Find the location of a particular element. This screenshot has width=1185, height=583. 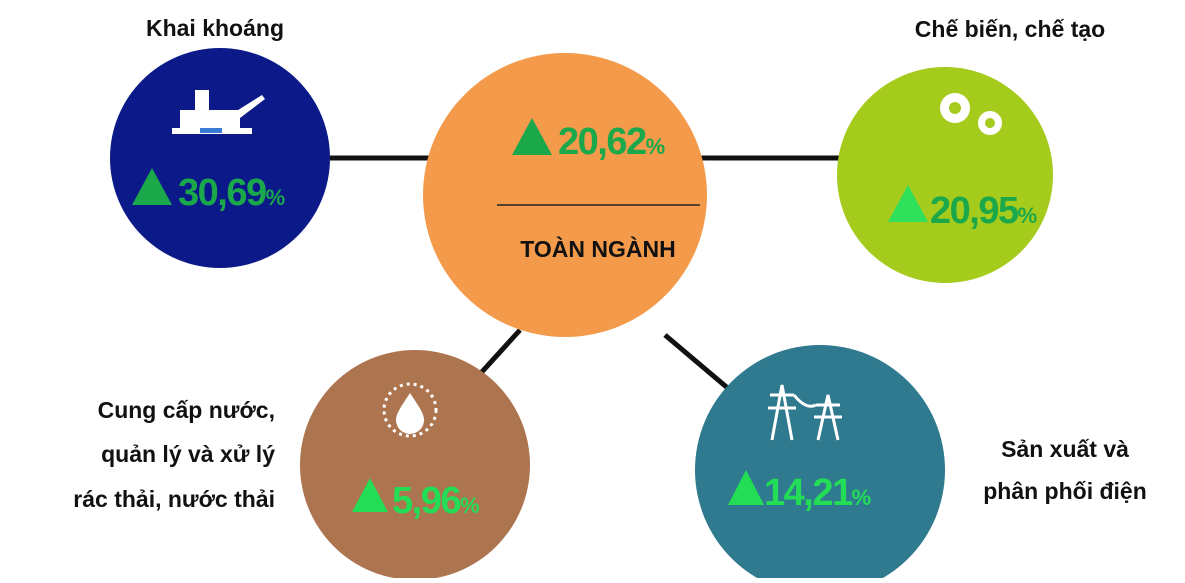

node-label: Khai khoáng is located at coordinates (215, 28).